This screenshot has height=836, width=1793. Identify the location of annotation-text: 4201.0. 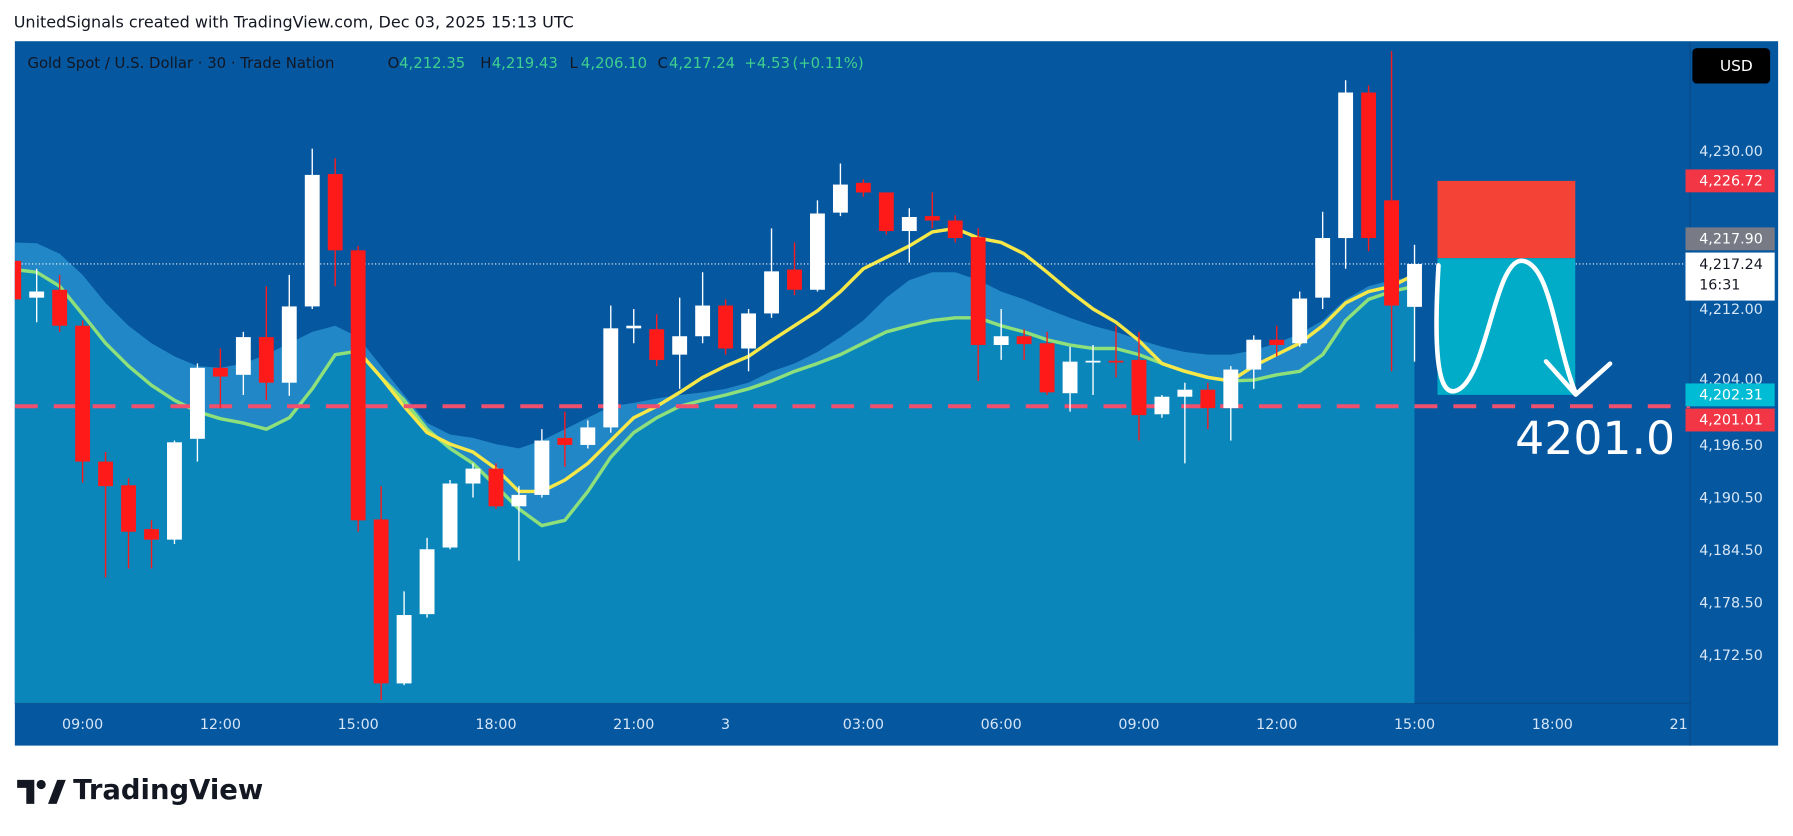
(1595, 438).